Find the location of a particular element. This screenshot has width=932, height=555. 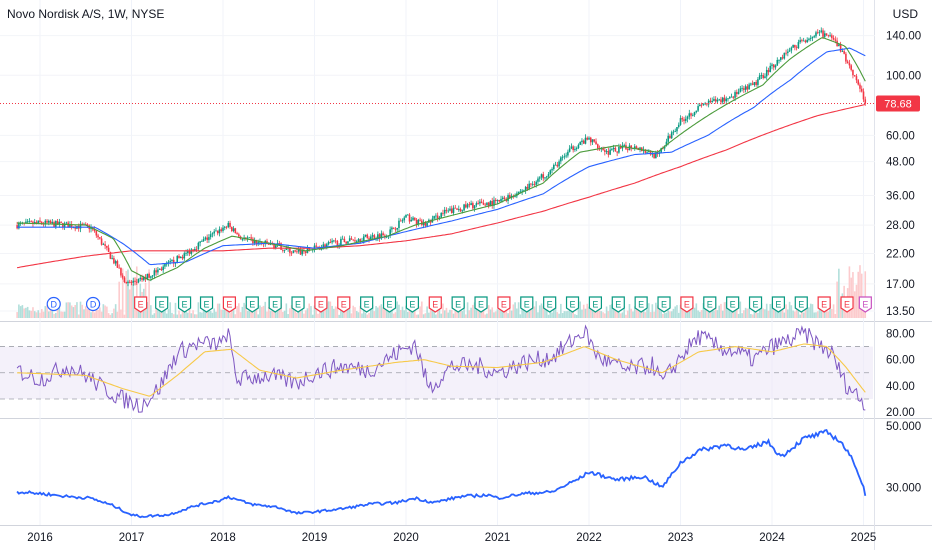

price-tick-label: 100.00 is located at coordinates (903, 76).